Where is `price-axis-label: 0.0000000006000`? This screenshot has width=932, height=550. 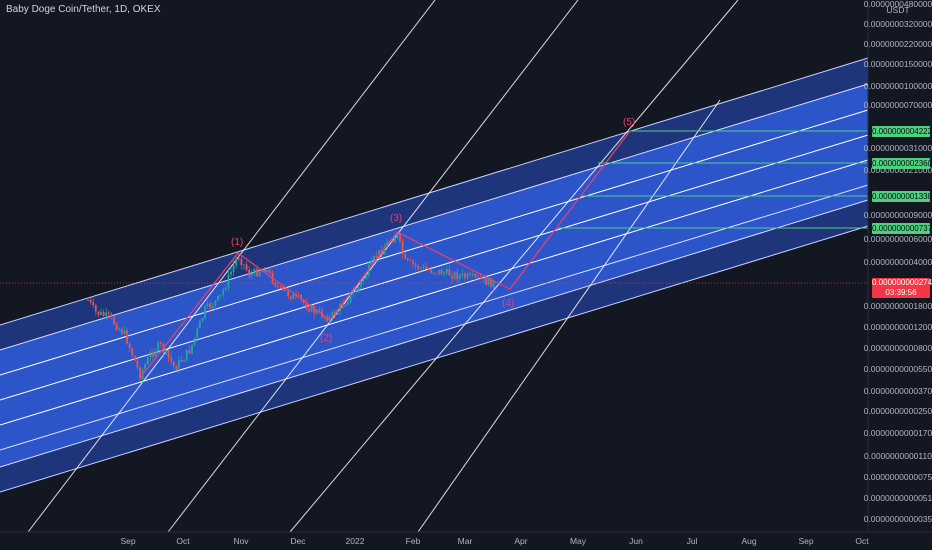 price-axis-label: 0.0000000006000 is located at coordinates (898, 239).